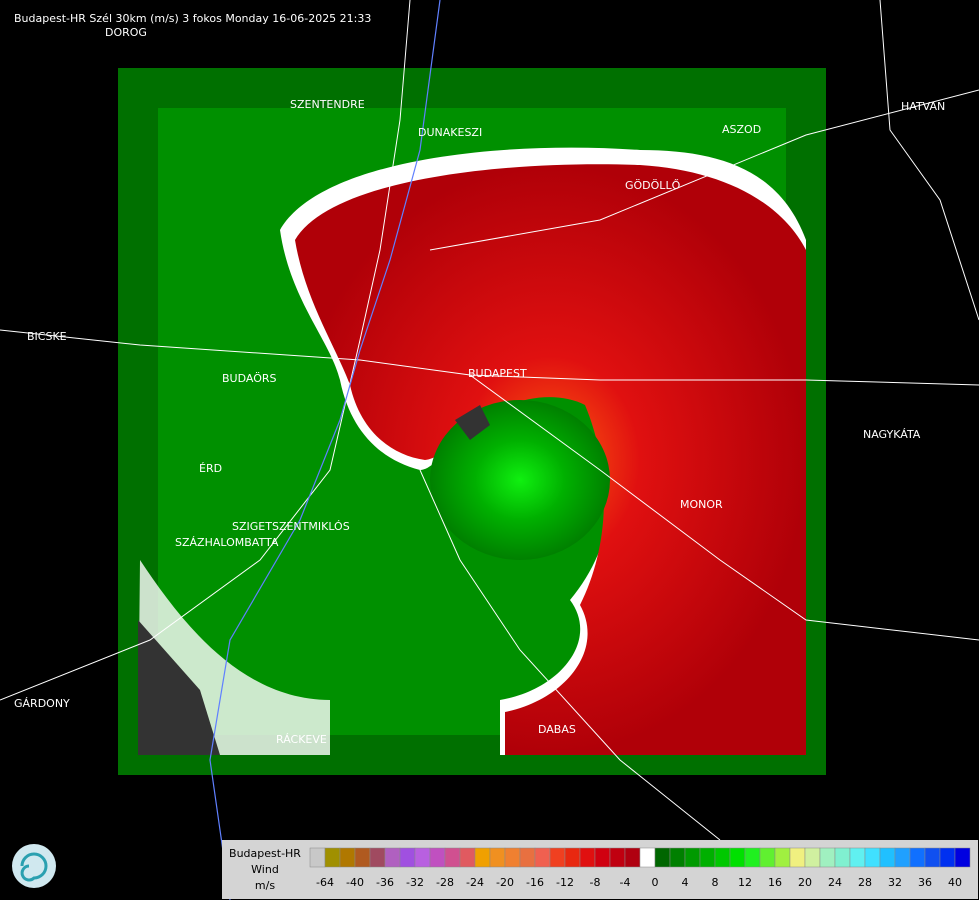 The width and height of the screenshot is (979, 900). I want to click on place-label: BICSKE, so click(47, 336).